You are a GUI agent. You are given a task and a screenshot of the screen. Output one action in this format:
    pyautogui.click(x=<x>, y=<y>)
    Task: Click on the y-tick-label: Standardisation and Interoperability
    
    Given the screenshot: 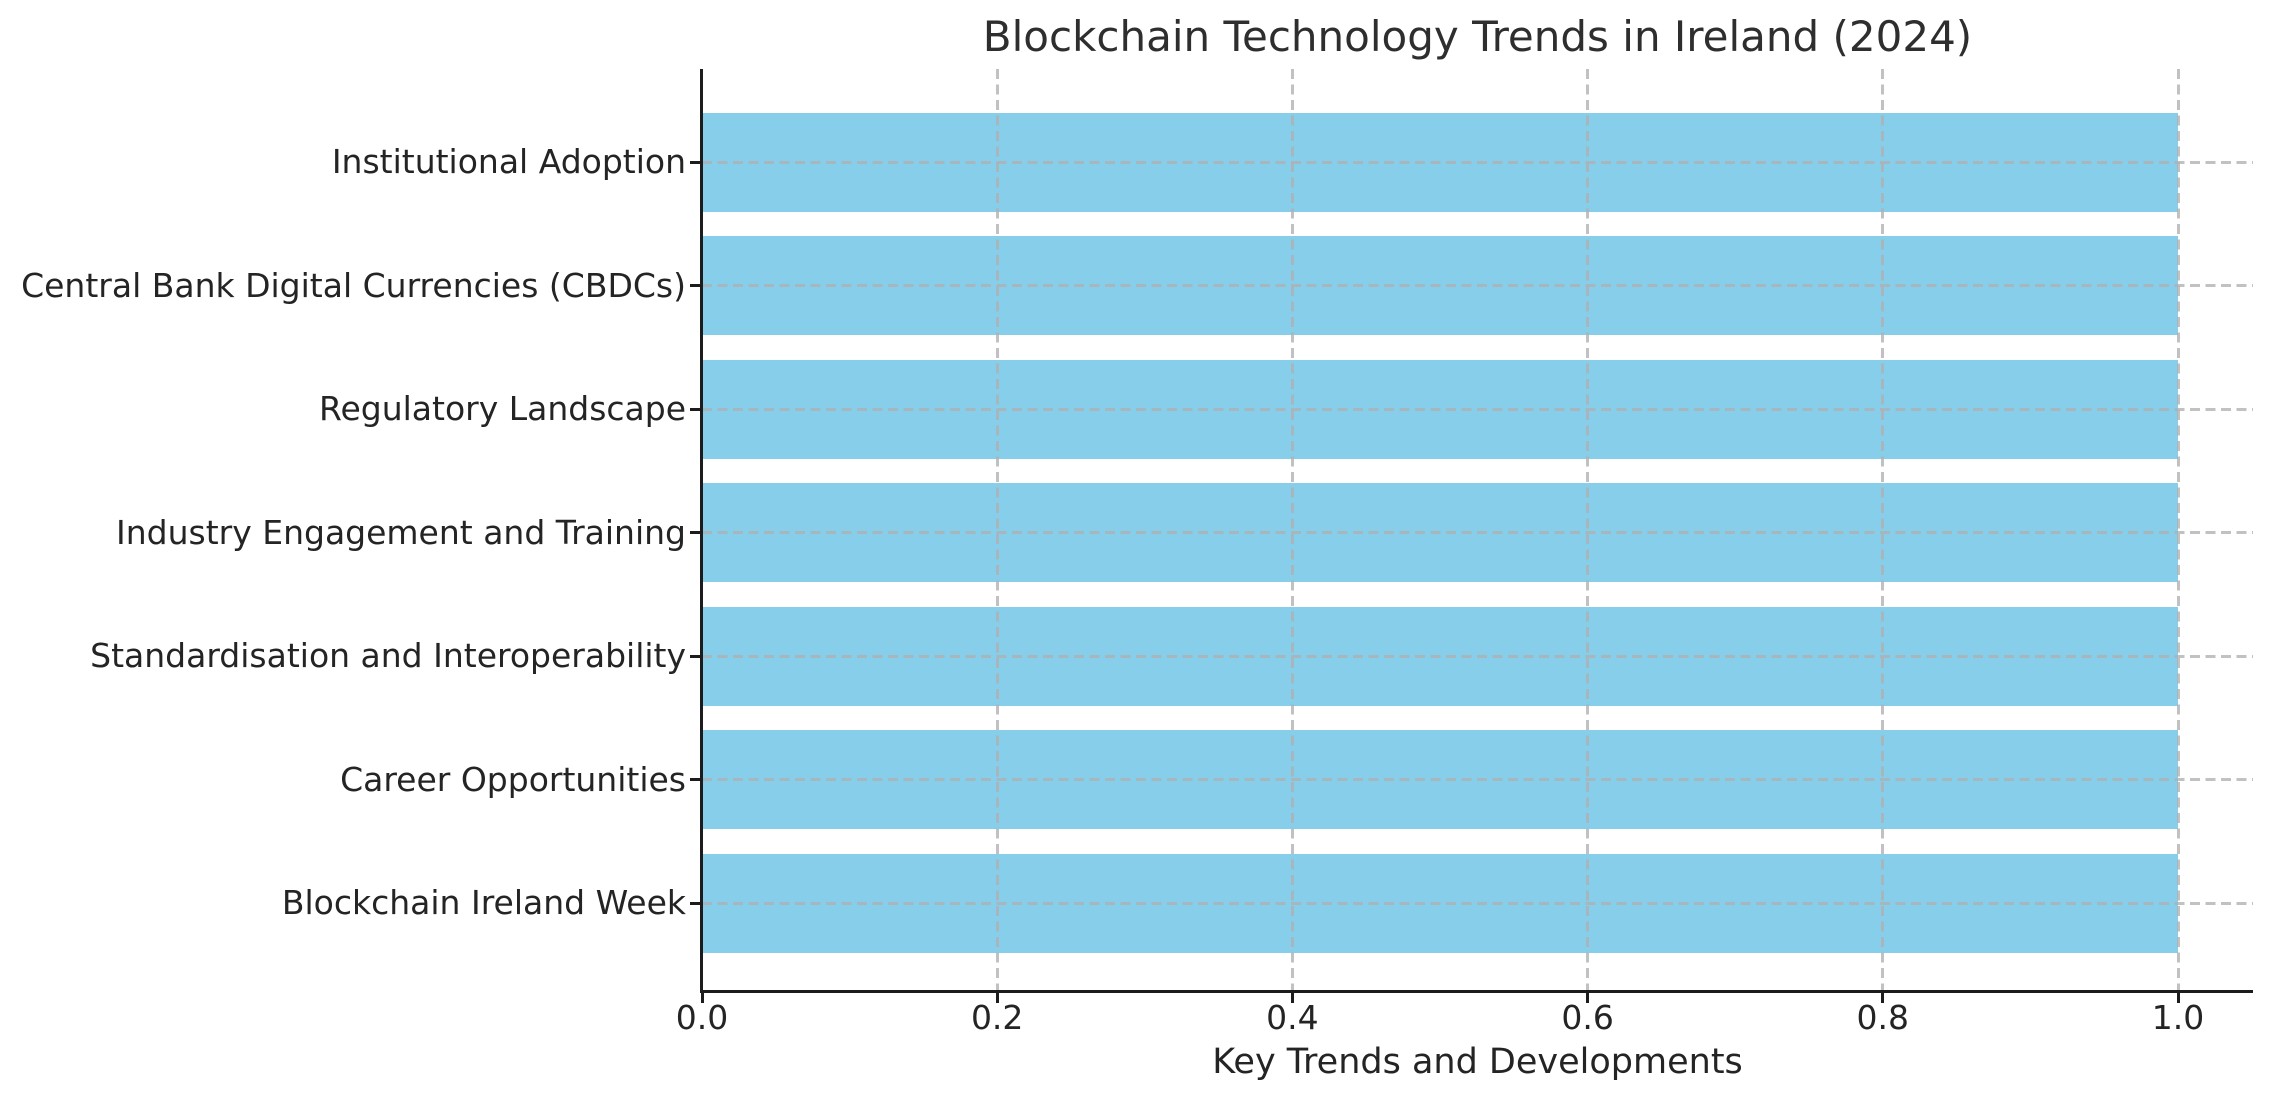 What is the action you would take?
    pyautogui.click(x=388, y=655)
    